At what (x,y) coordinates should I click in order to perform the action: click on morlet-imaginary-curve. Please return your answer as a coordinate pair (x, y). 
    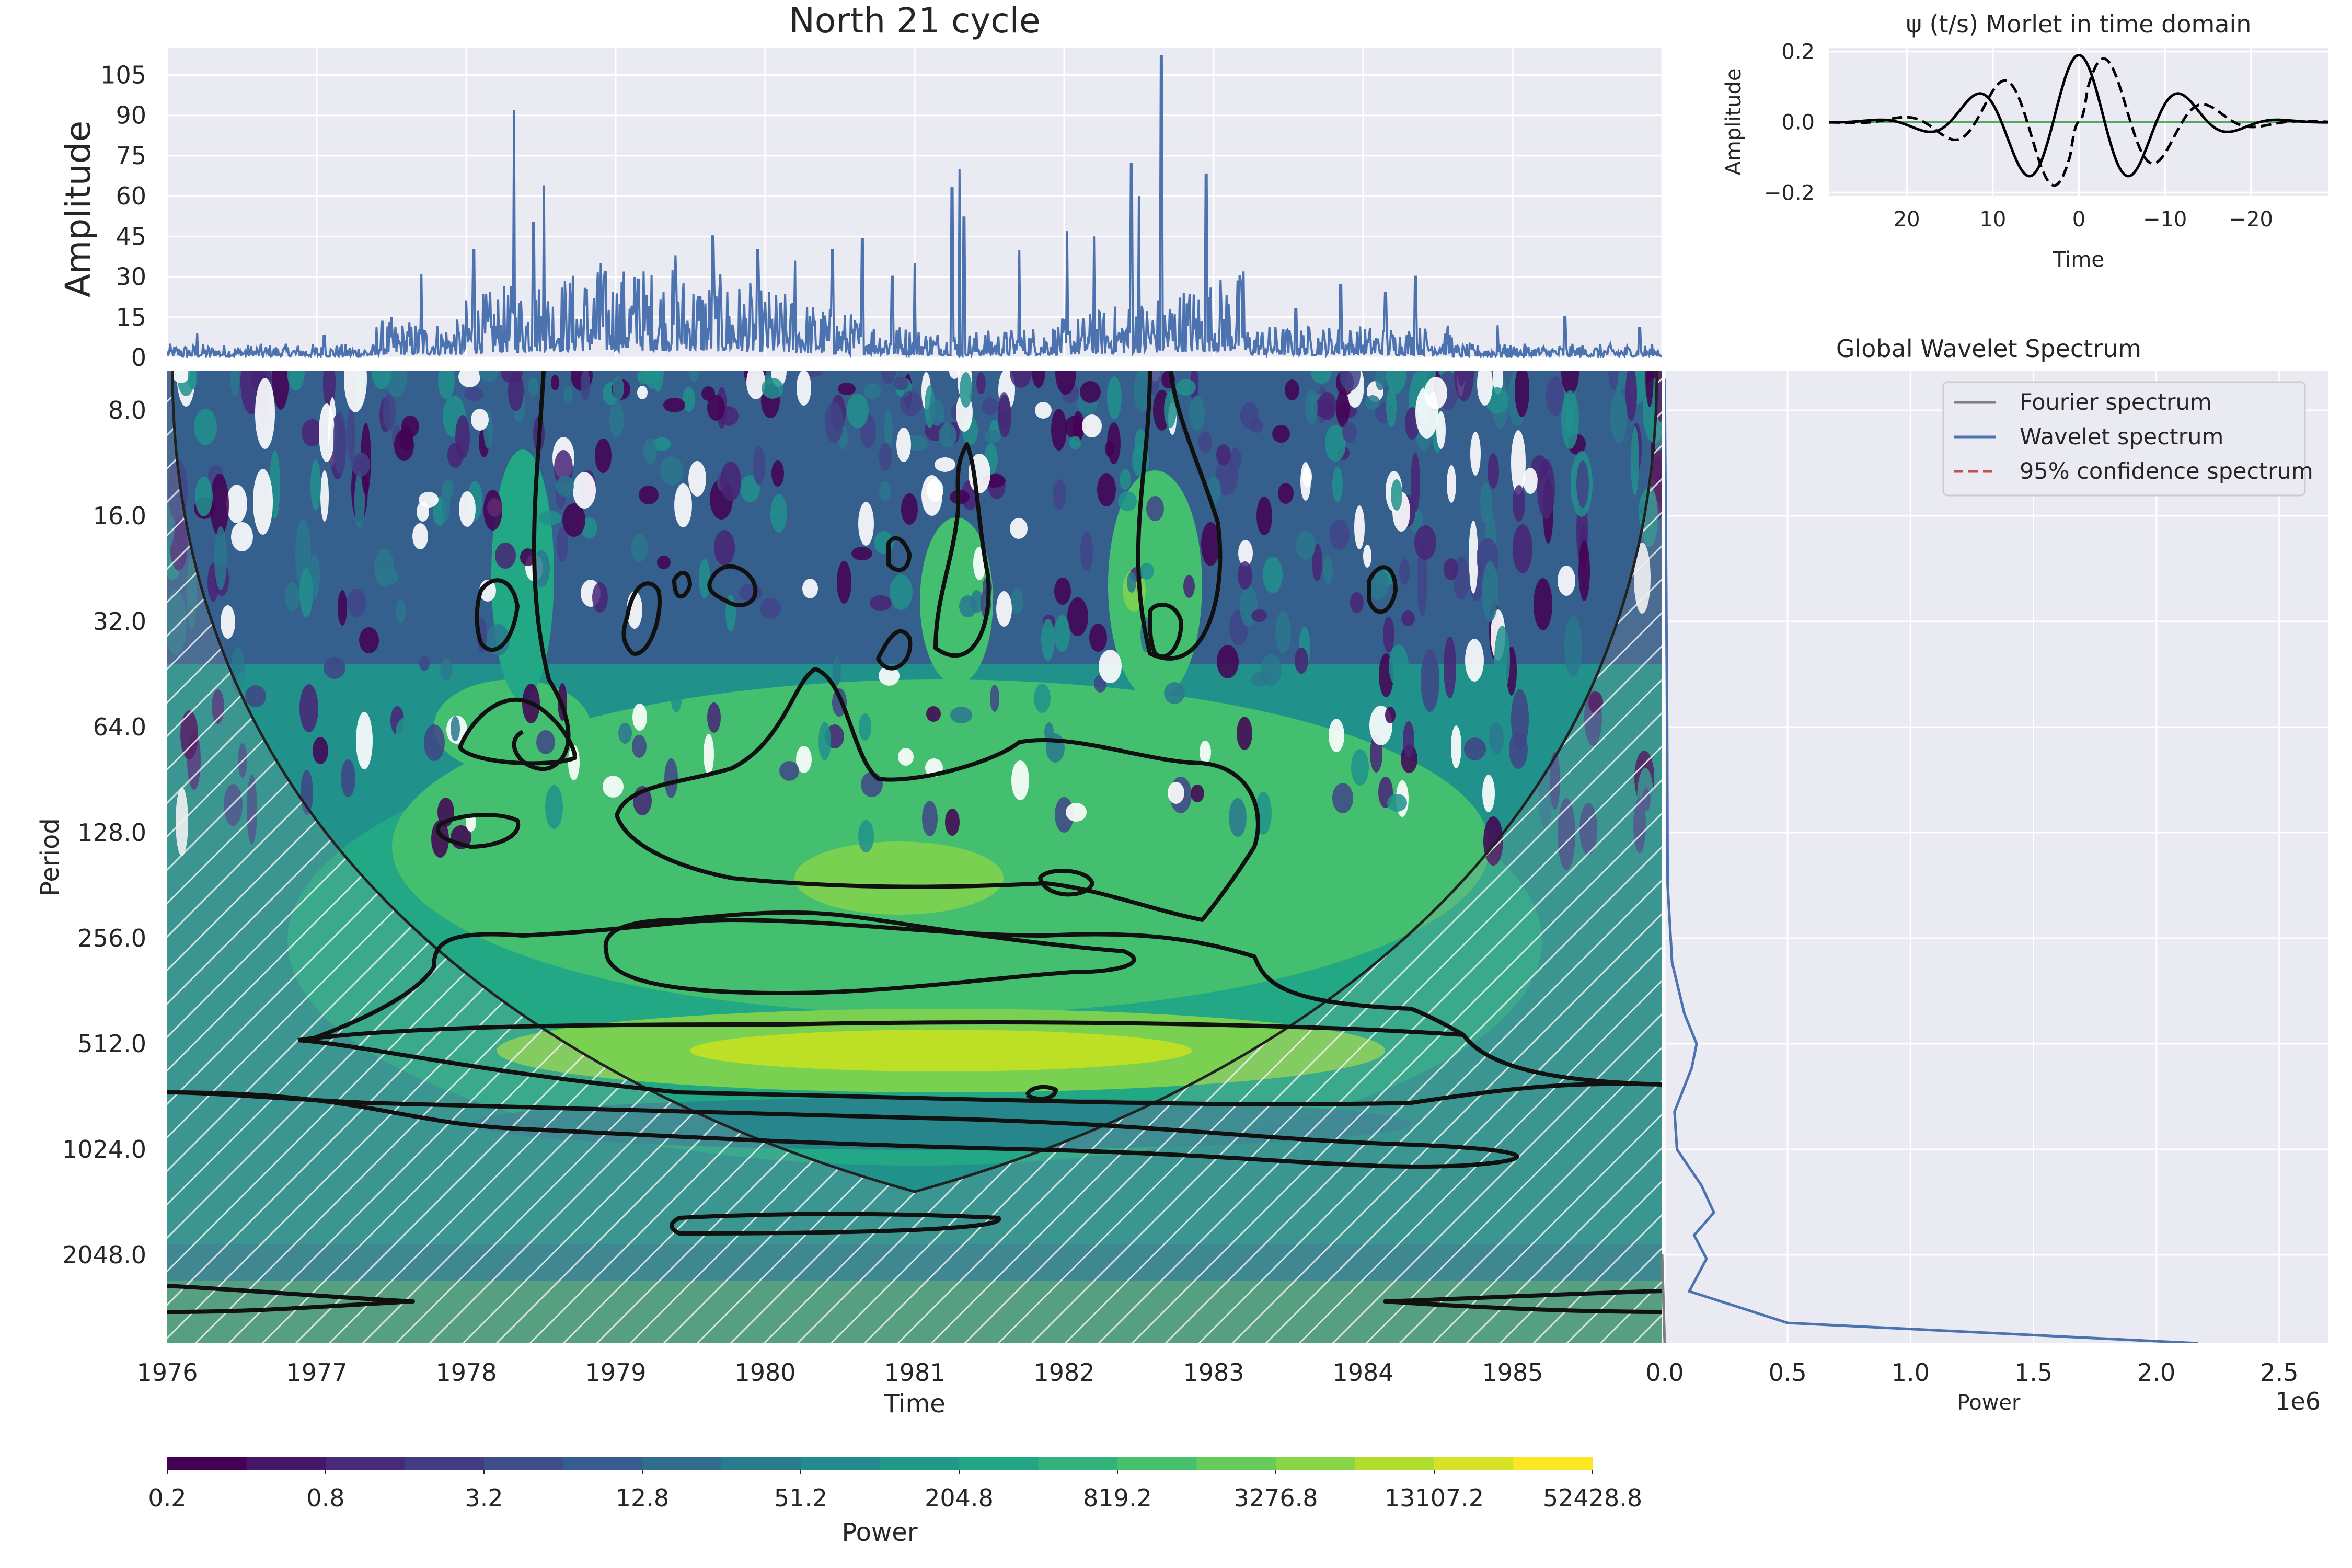
    Looking at the image, I should click on (2078, 122).